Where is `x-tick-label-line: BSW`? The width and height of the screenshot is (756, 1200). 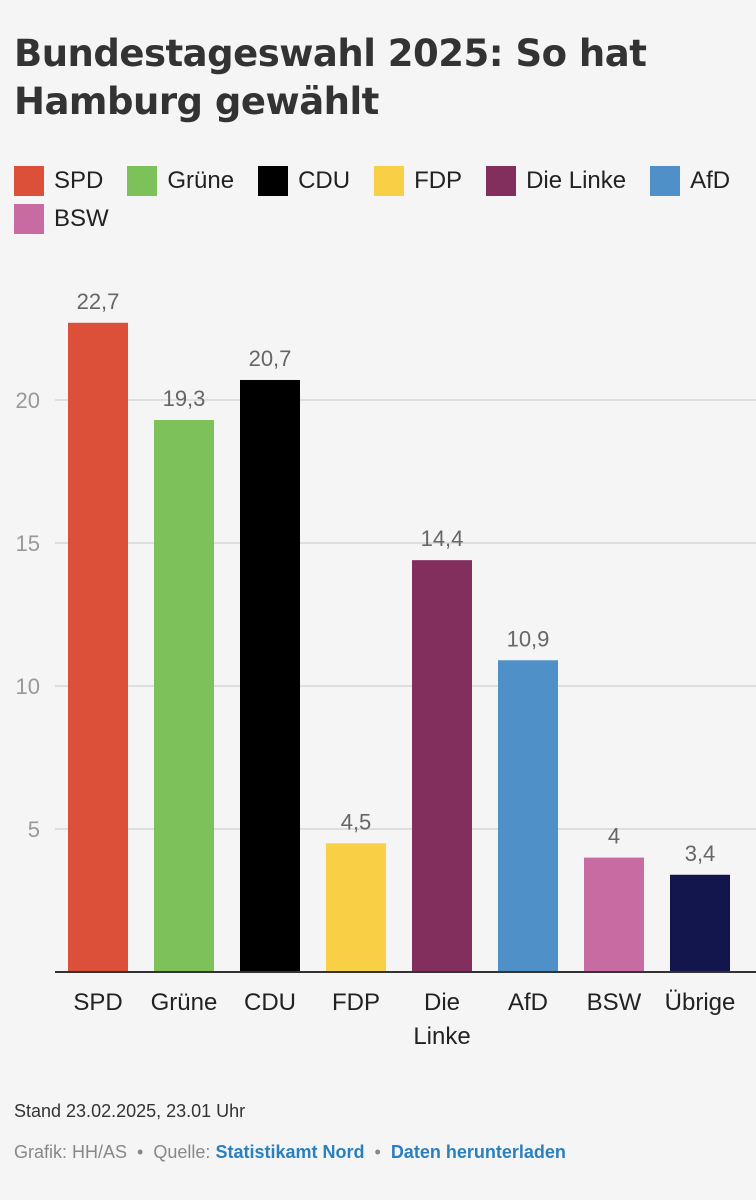 x-tick-label-line: BSW is located at coordinates (614, 1002).